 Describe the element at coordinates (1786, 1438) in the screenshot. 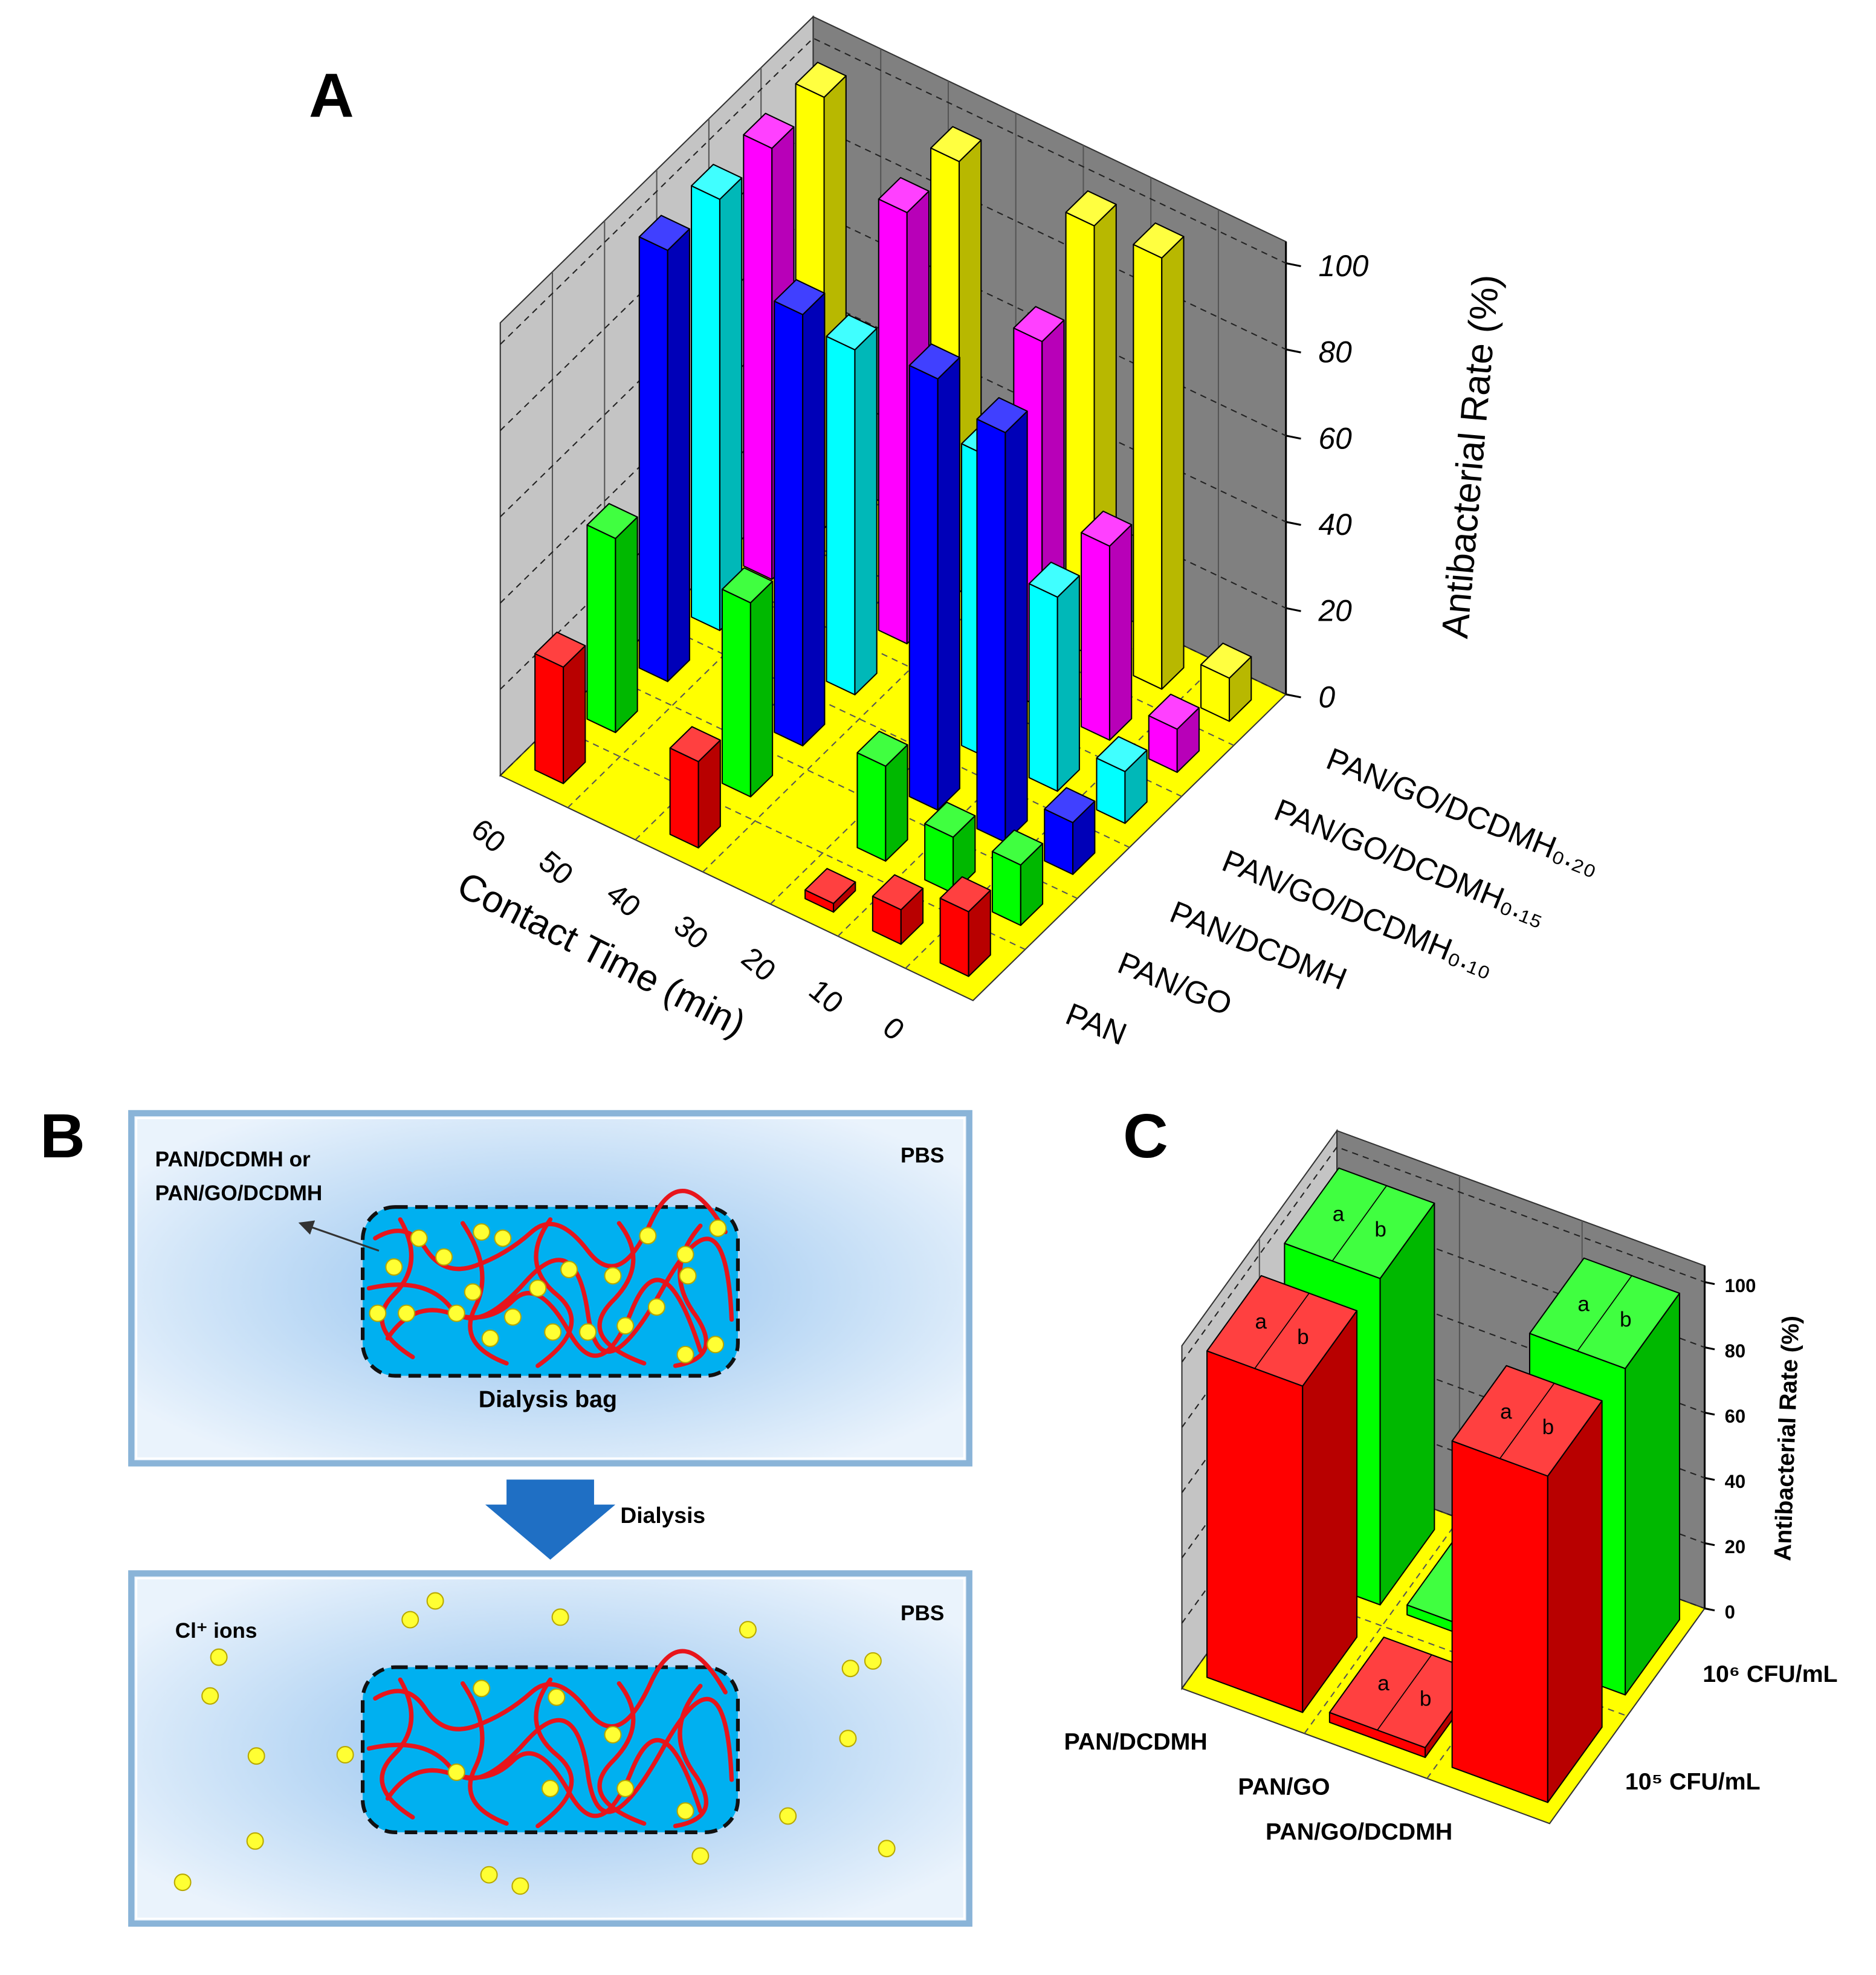

I see `y-axis-title: Antibacterial Rate (%)` at that location.